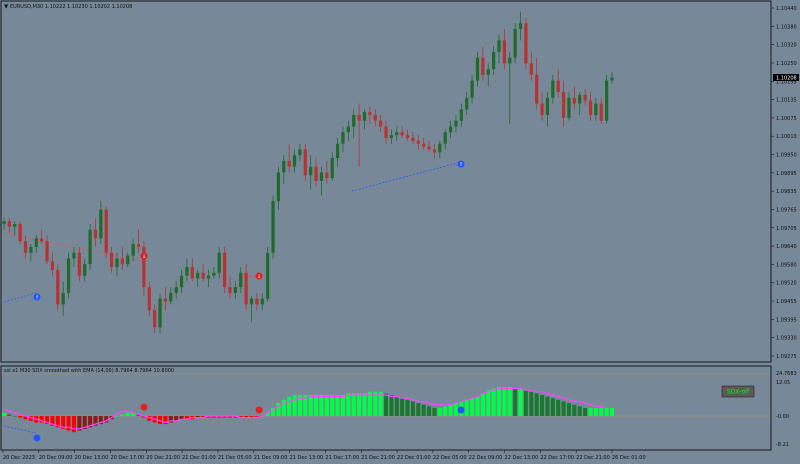 Image resolution: width=800 pixels, height=464 pixels. Describe the element at coordinates (450, 458) in the screenshot. I see `time-tick-label: 22 Dec 05:00` at that location.